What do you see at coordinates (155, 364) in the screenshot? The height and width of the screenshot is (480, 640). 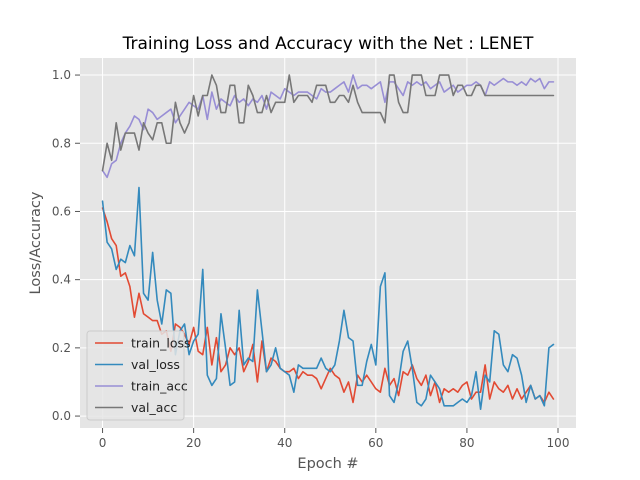 I see `legend-label-val-loss: val_loss` at bounding box center [155, 364].